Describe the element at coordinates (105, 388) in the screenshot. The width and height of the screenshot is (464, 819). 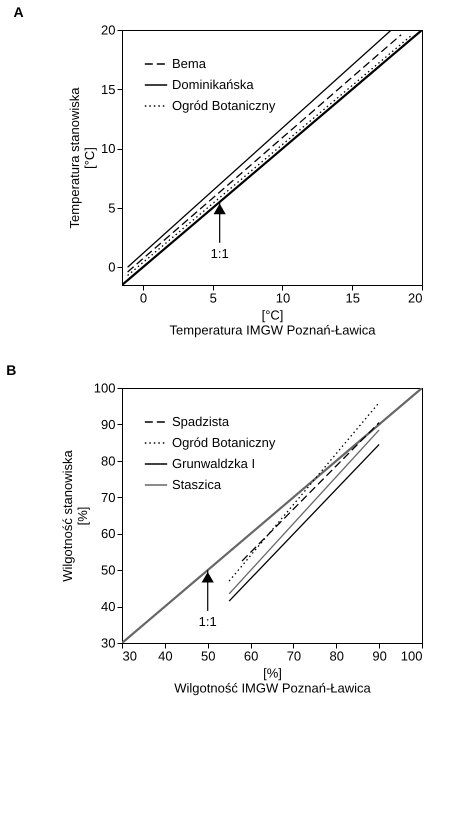
I see `y-tick-label: 100` at that location.